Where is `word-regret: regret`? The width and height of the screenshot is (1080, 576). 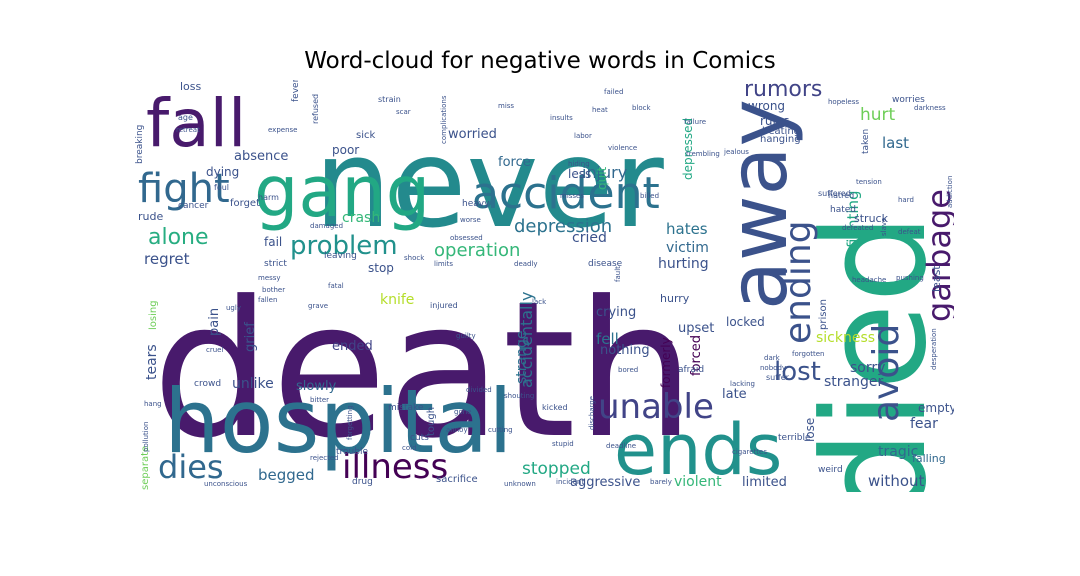 word-regret: regret is located at coordinates (167, 259).